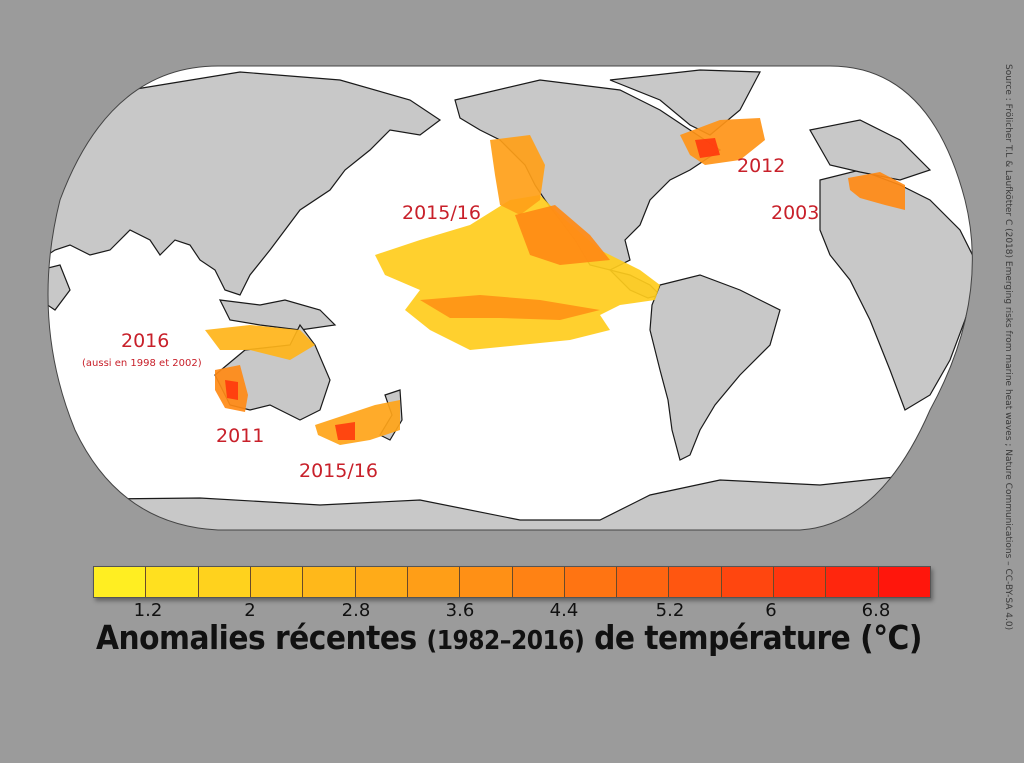  What do you see at coordinates (707, 148) in the screenshot?
I see `patch-atlantic-2012-core` at bounding box center [707, 148].